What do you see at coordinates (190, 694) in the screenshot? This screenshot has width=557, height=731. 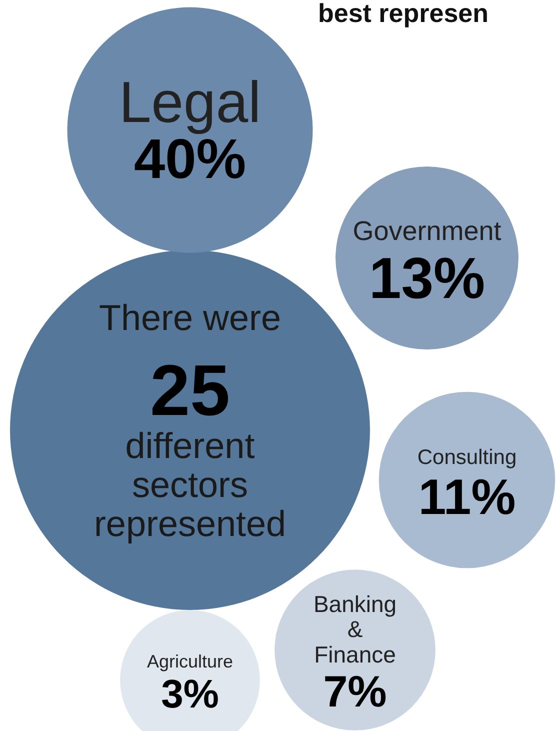 I see `data-label: 3%` at bounding box center [190, 694].